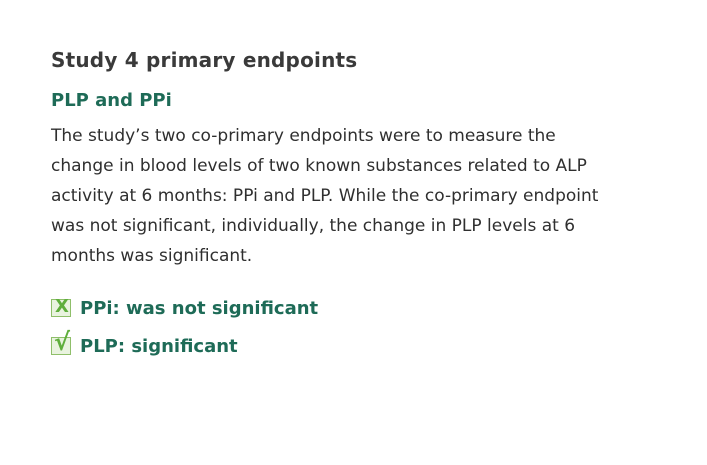 The height and width of the screenshot is (465, 707). Describe the element at coordinates (159, 346) in the screenshot. I see `result-label-plp: PLP: significant` at that location.